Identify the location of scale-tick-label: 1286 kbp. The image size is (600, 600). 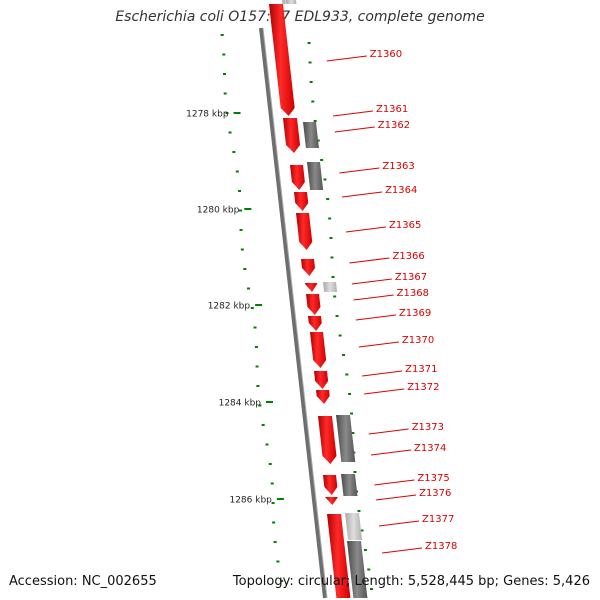
(250, 501).